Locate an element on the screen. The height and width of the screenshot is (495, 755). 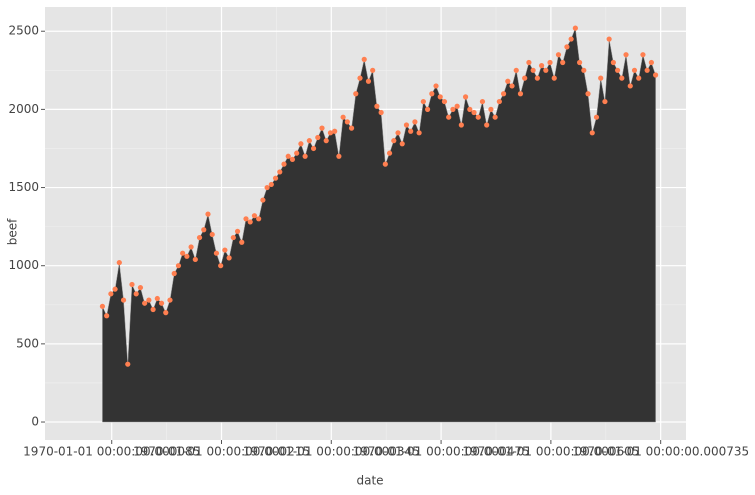
x-tick-label: 1970-01-01 00:00:00.000085 is located at coordinates (111, 452).